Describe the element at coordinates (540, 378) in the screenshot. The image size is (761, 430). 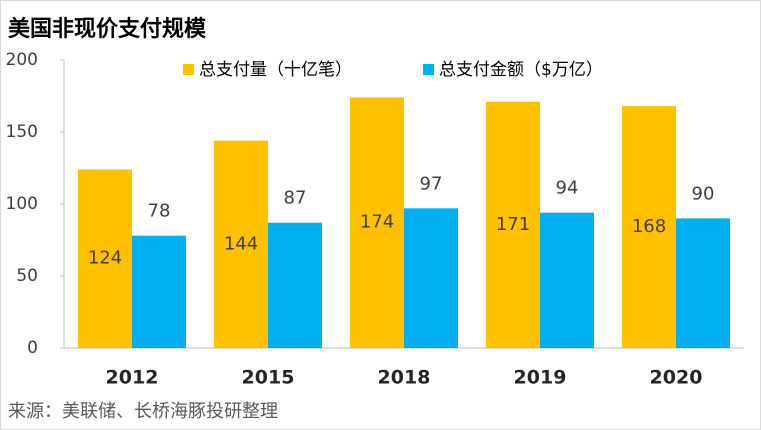
I see `x-tick-label: 2019` at that location.